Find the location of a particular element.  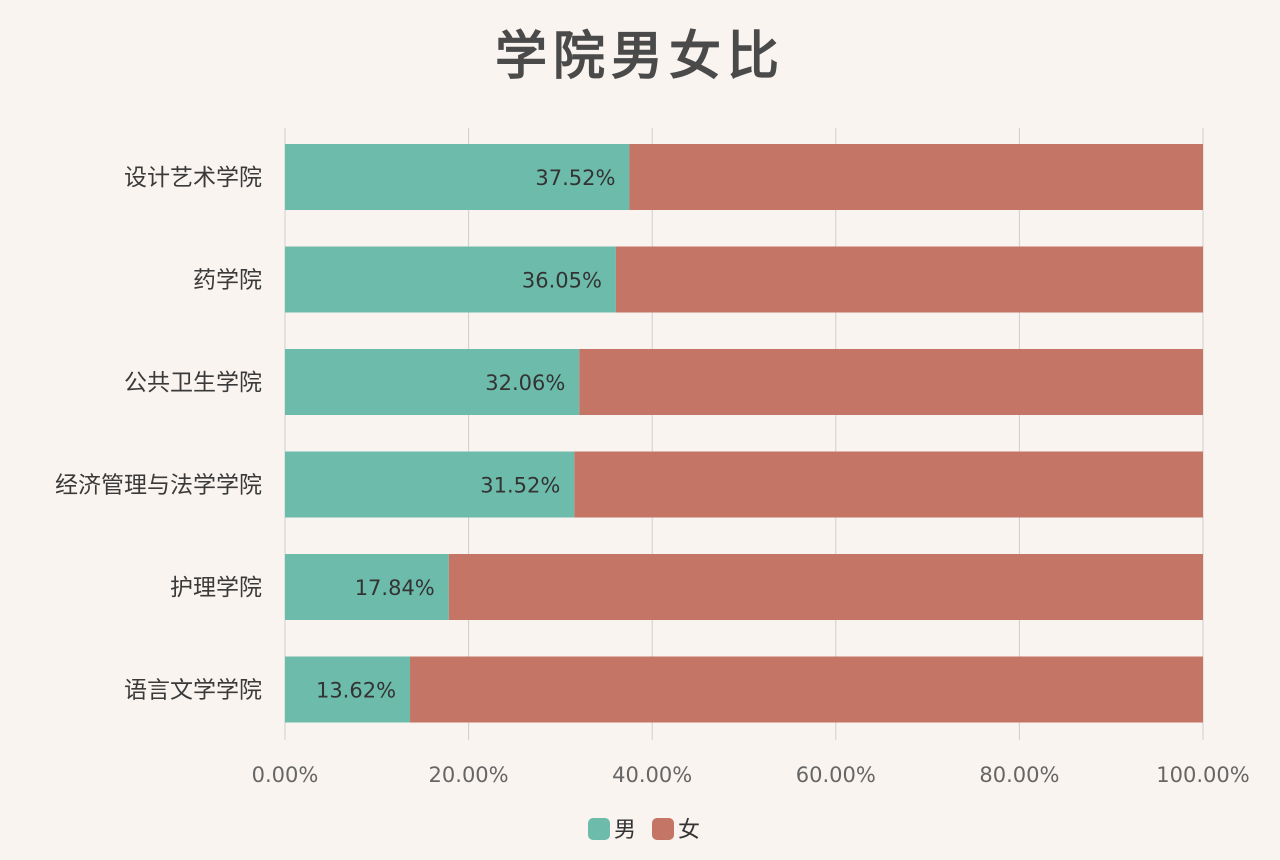

x-tick-label: 40.00% is located at coordinates (652, 775).